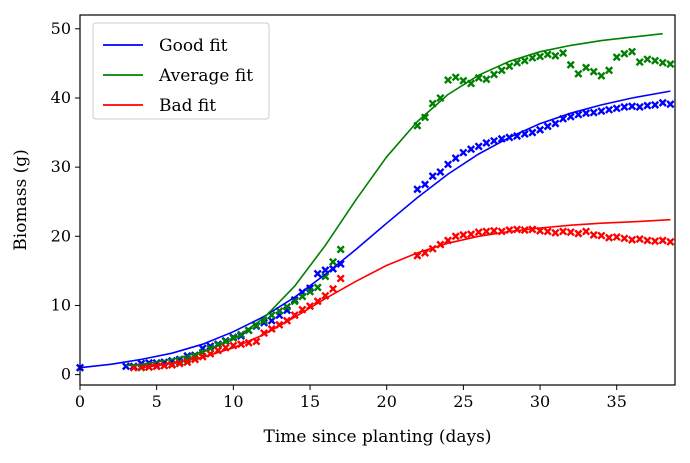 This screenshot has width=690, height=463. Describe the element at coordinates (617, 401) in the screenshot. I see `x-tick-label: 35` at that location.